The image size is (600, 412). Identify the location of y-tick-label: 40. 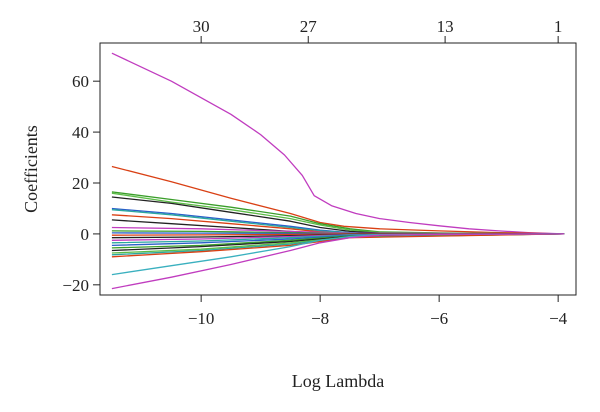
(80, 132).